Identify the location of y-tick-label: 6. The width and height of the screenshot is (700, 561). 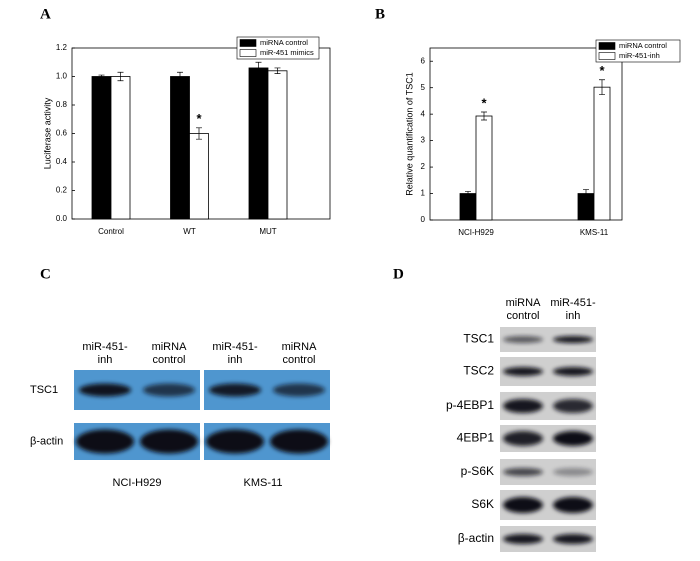
(423, 60).